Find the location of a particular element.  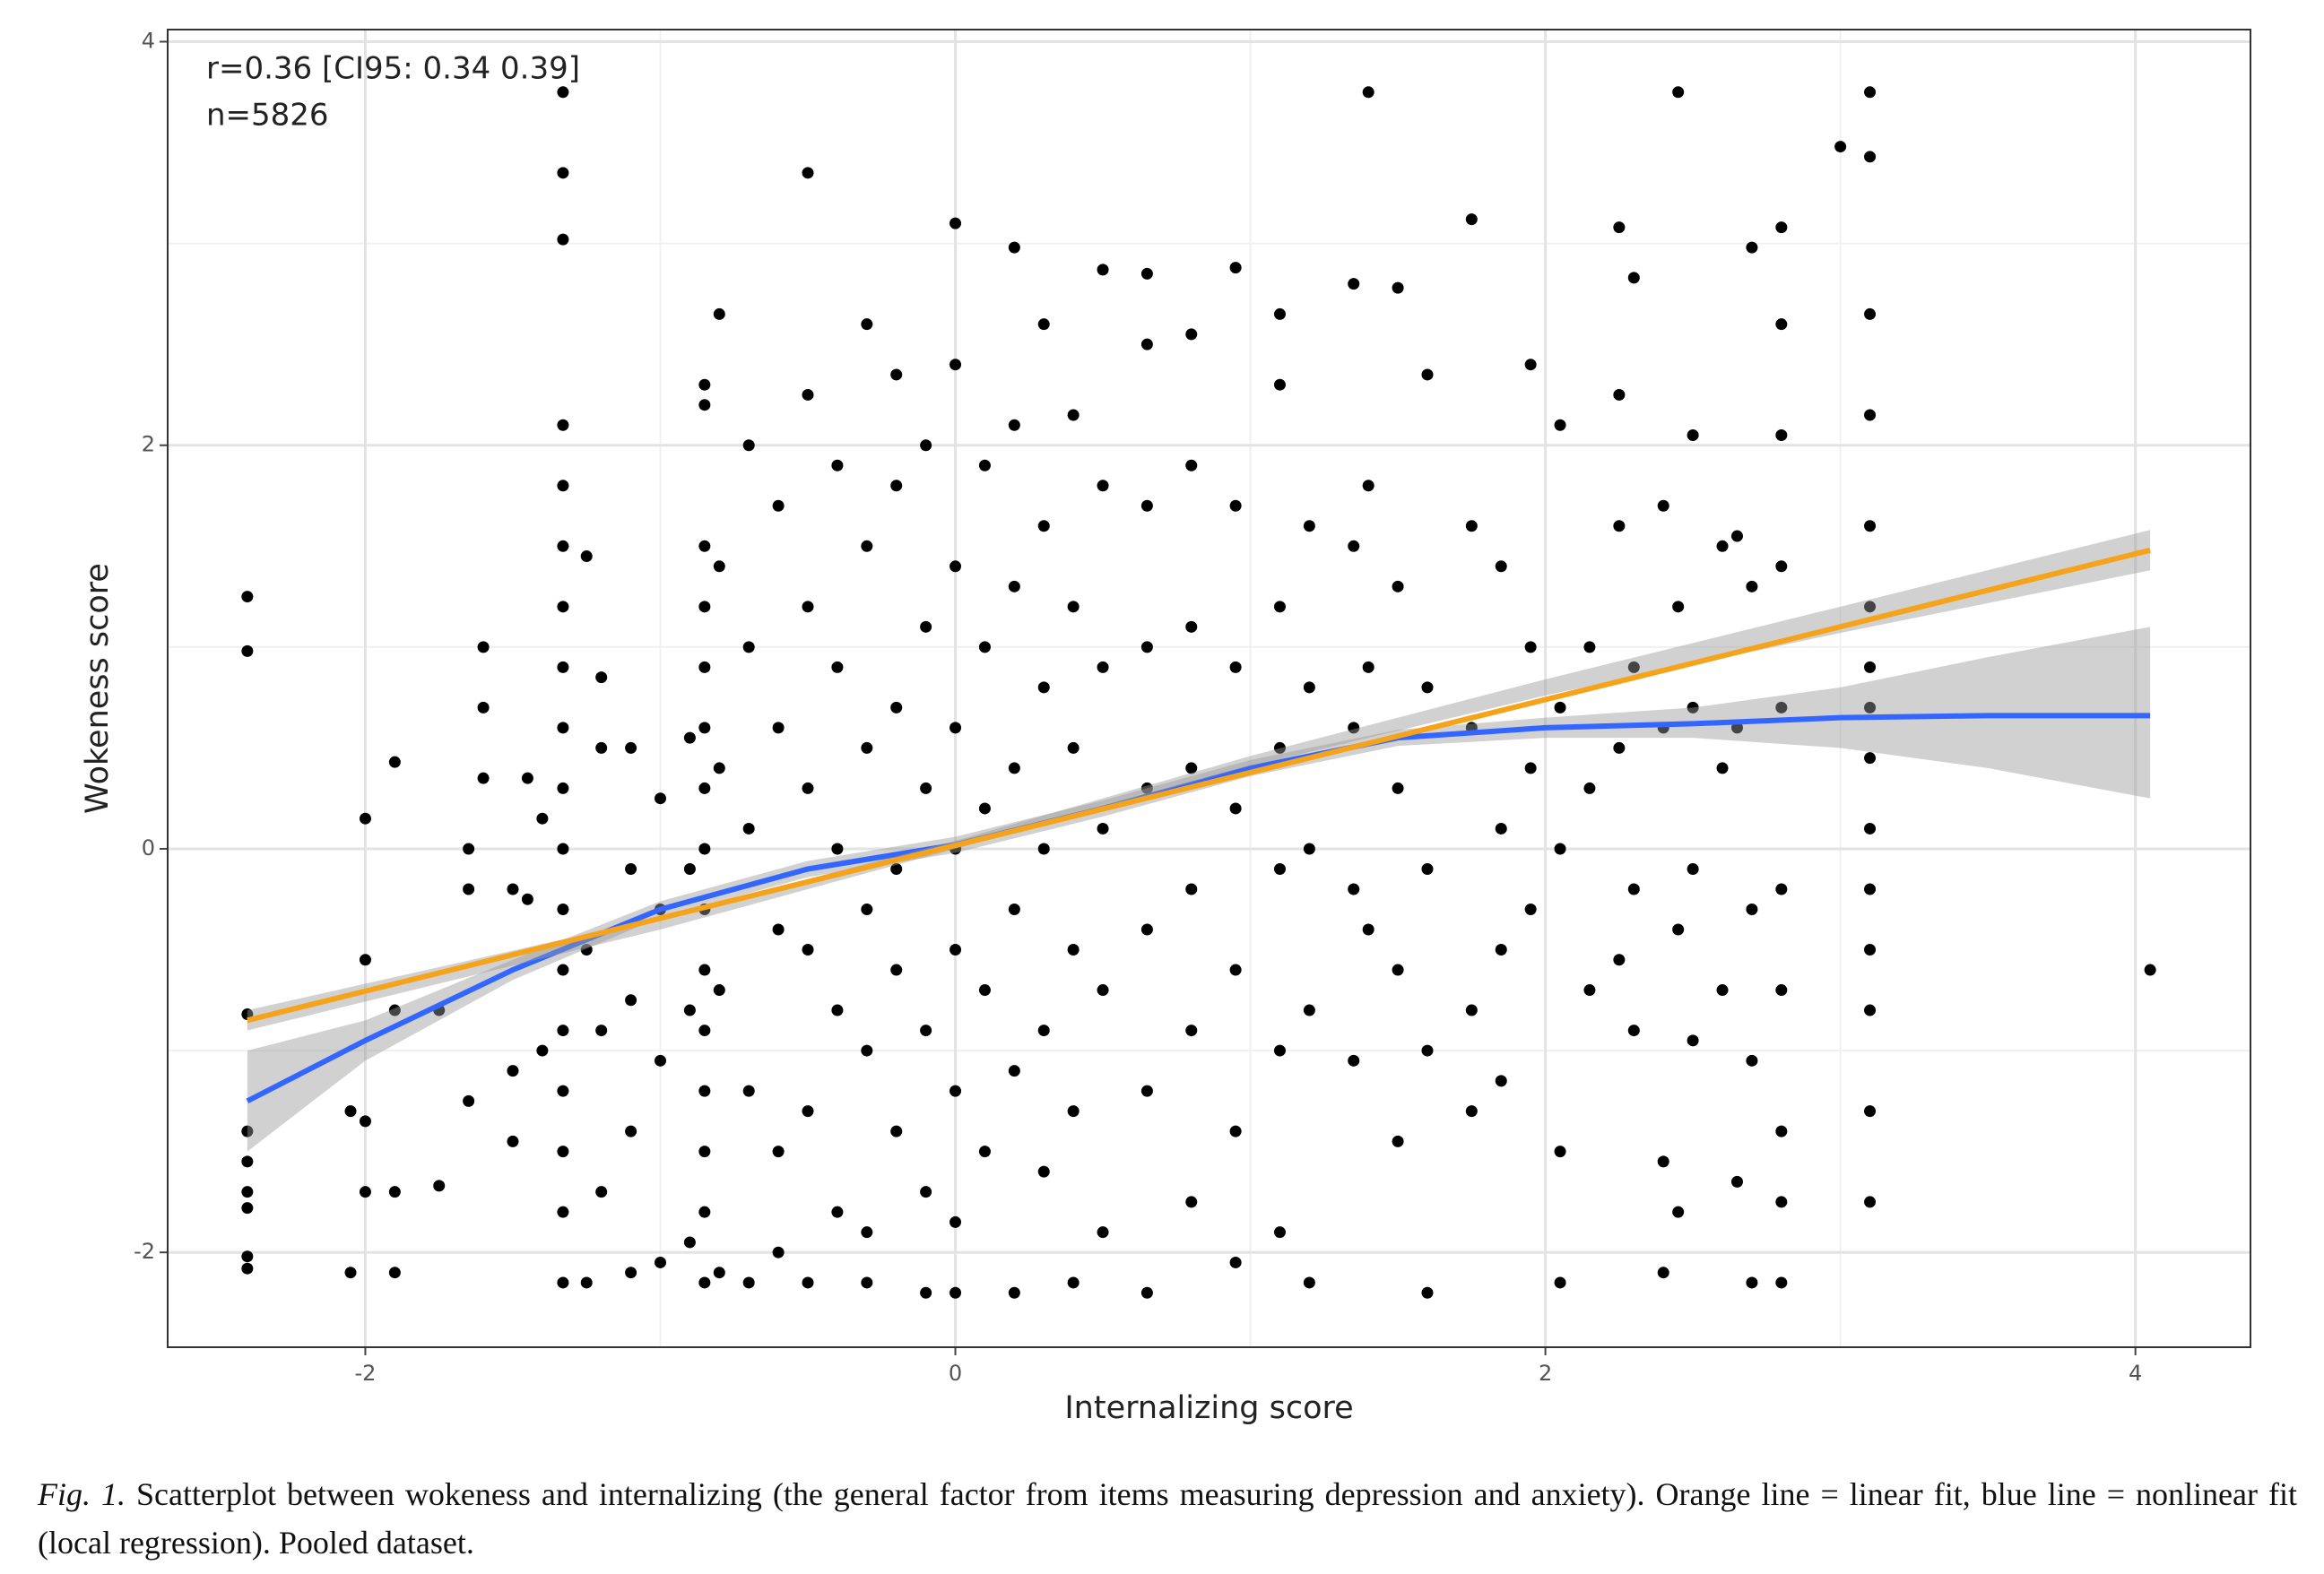

annotation: n=5826 is located at coordinates (267, 116).